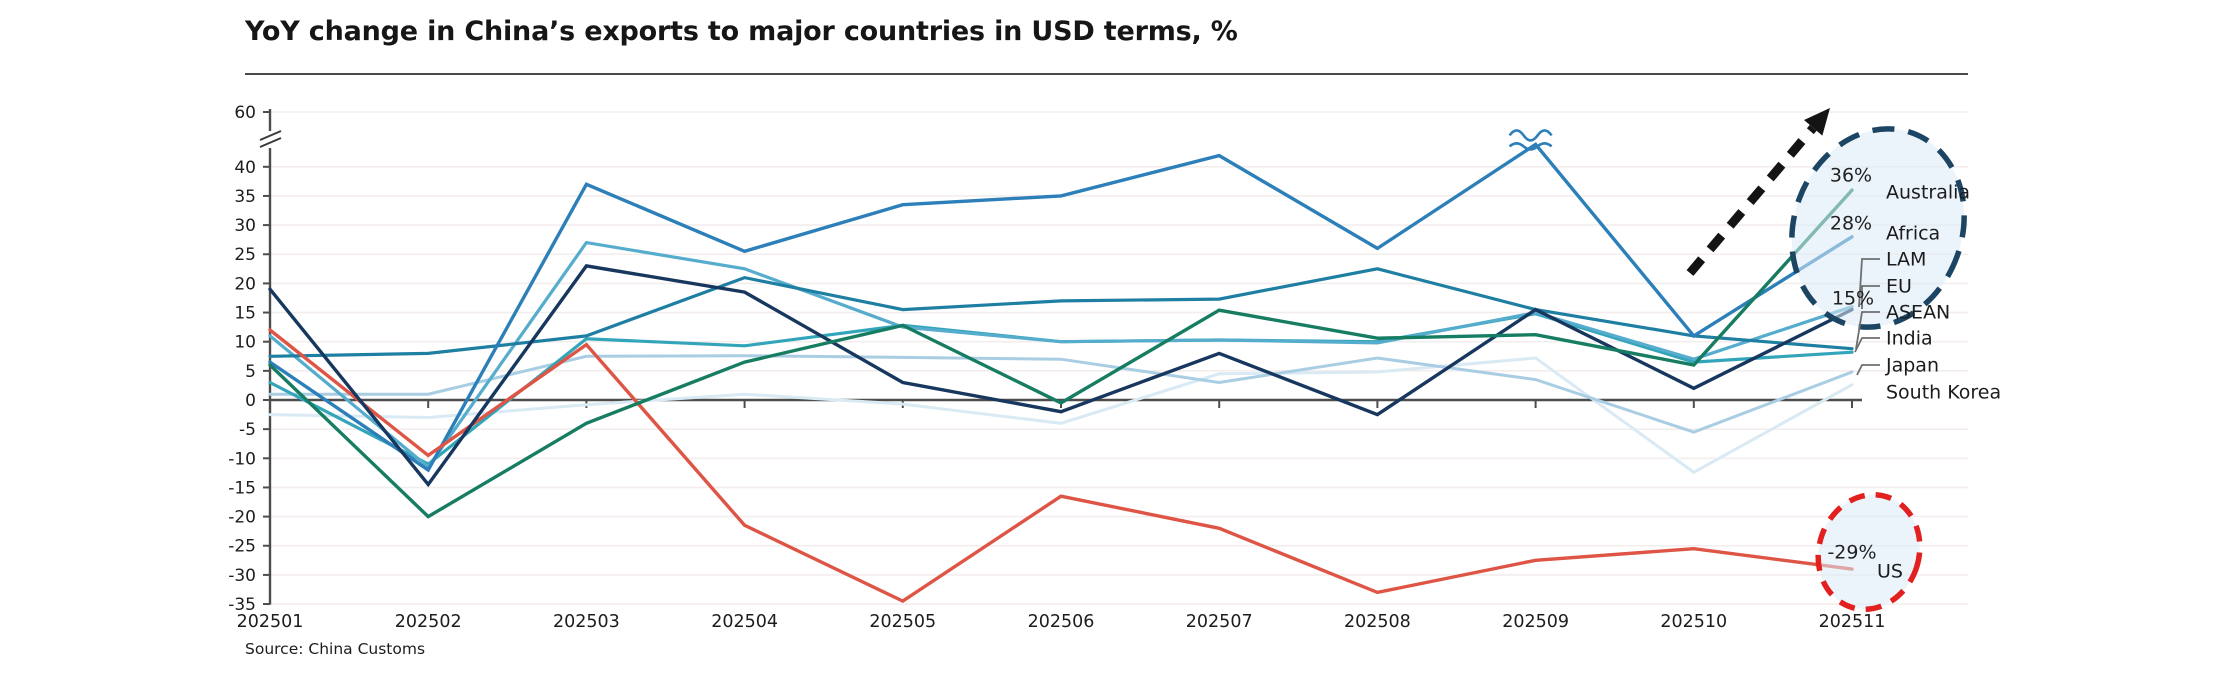 The width and height of the screenshot is (2218, 673). I want to click on y-tick-label: 60, so click(245, 113).